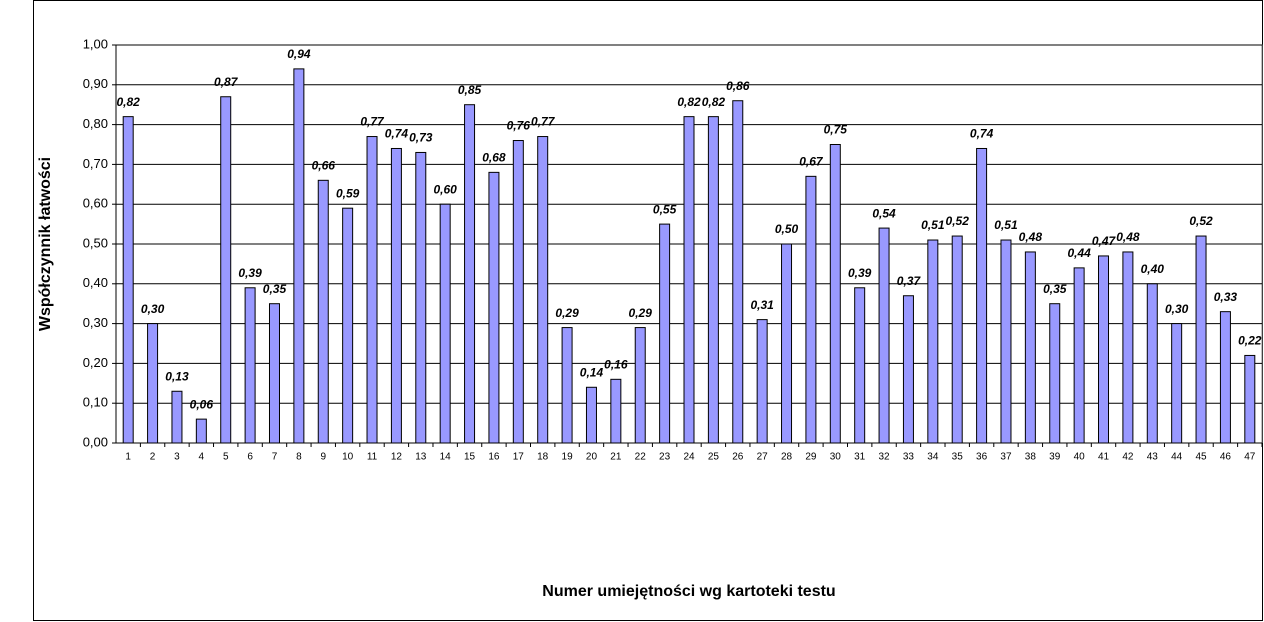 Image resolution: width=1264 pixels, height=622 pixels. What do you see at coordinates (1055, 457) in the screenshot?
I see `x-tick-label: 39` at bounding box center [1055, 457].